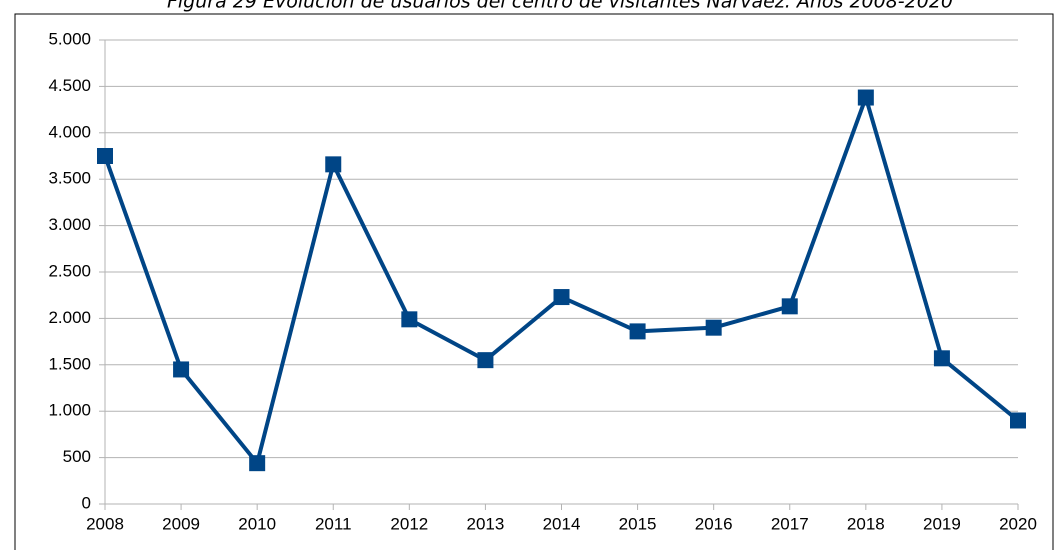  I want to click on y-tick-label: 4.000, so click(69, 131).